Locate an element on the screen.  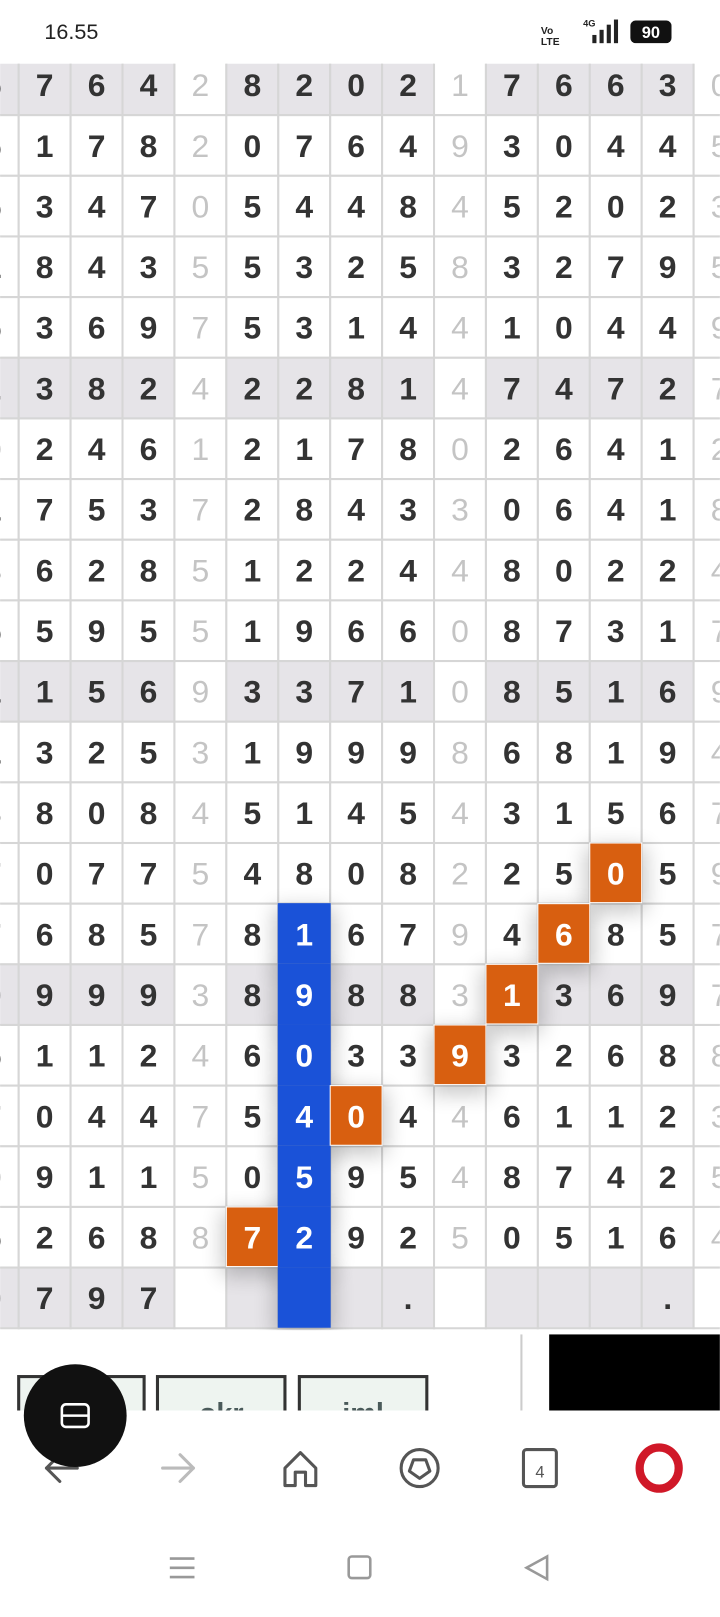
opera-menu is located at coordinates (659, 1468).